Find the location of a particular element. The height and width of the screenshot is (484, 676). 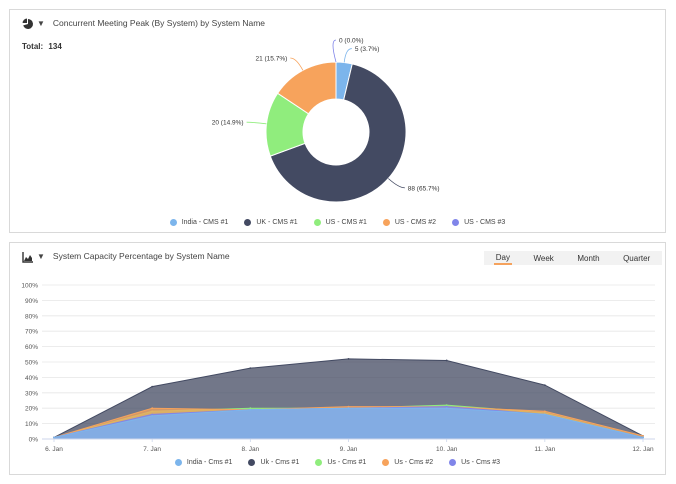

pie-data-label: 20 (14.9%) is located at coordinates (228, 123).